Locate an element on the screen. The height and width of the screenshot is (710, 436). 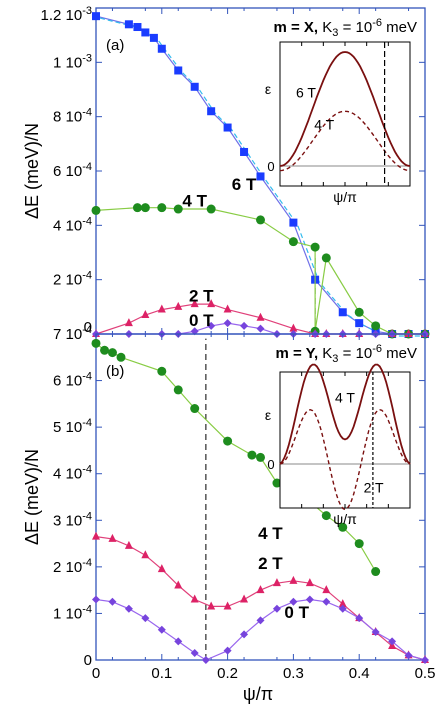
y-tick-label: 2 10-4 is located at coordinates (72, 566).